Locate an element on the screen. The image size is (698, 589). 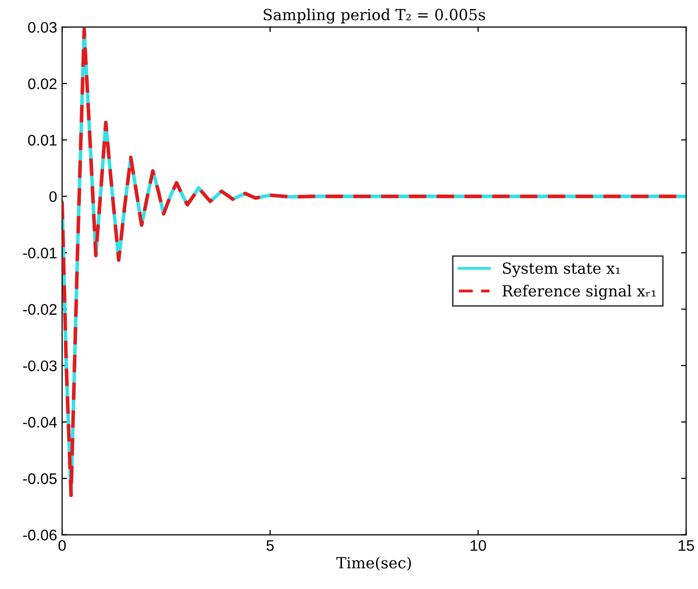
y-tick-label: 0.03 is located at coordinates (42, 27).